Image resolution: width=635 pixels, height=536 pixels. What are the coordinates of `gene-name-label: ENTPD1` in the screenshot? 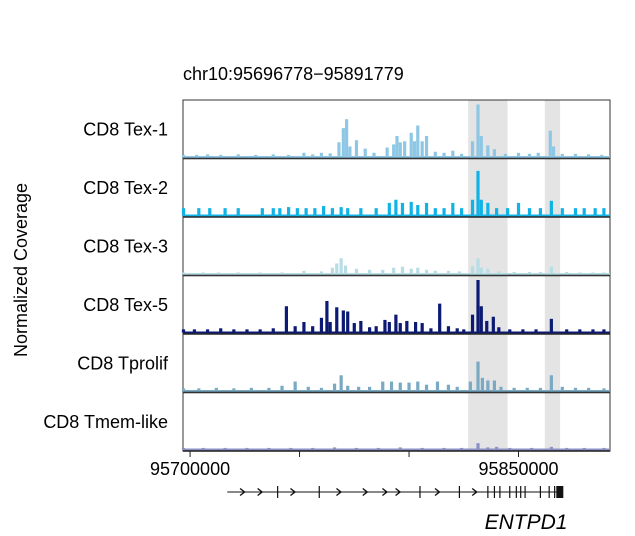 It's located at (526, 522).